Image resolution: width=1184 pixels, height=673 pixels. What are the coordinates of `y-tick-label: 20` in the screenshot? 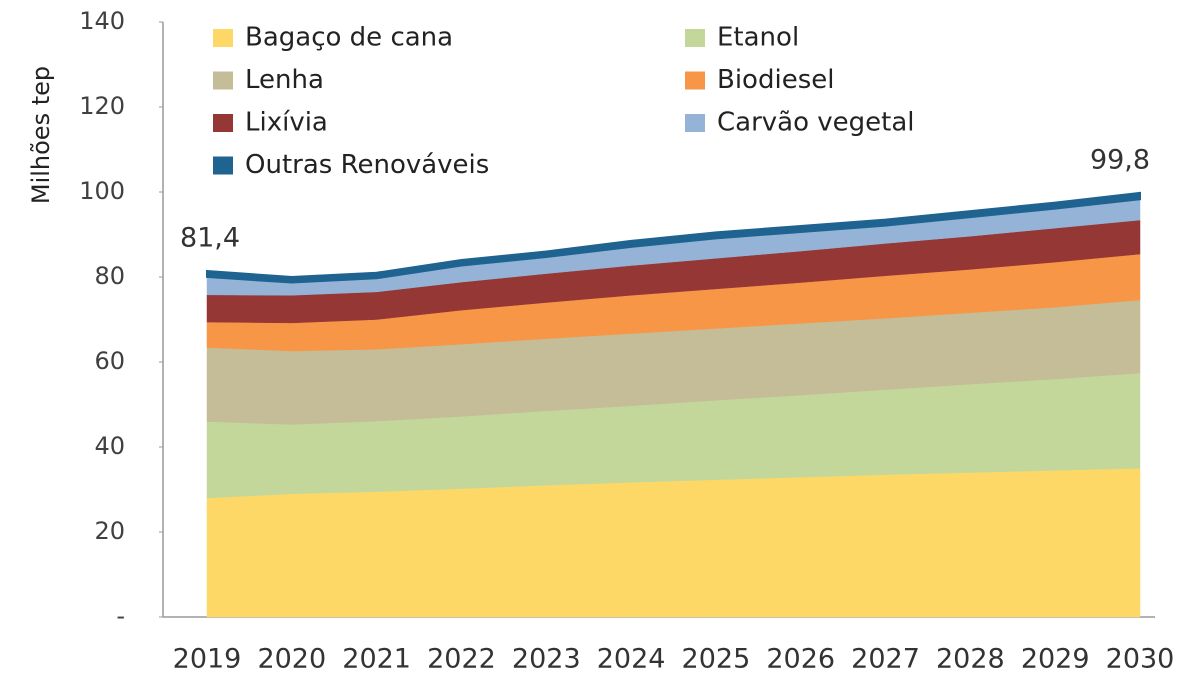 It's located at (109, 531).